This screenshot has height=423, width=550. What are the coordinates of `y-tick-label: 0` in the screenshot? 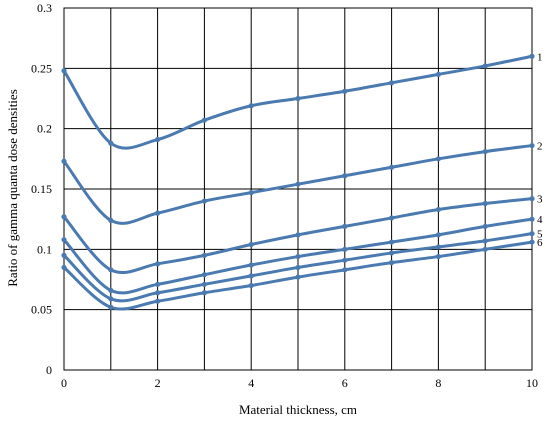 It's located at (49, 370).